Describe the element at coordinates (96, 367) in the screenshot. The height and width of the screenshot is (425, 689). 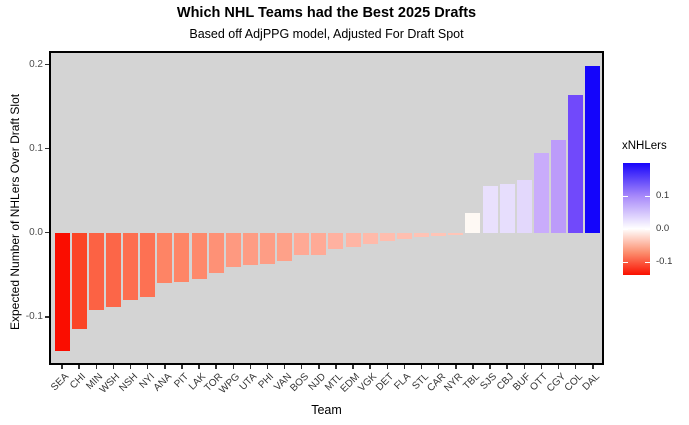
I see `x-tick-min` at that location.